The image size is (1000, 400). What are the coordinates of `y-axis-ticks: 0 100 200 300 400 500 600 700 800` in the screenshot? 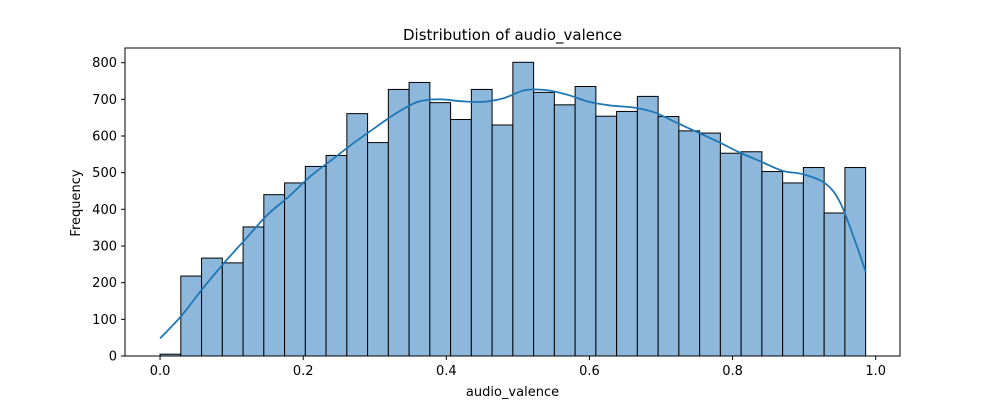 It's located at (108, 210).